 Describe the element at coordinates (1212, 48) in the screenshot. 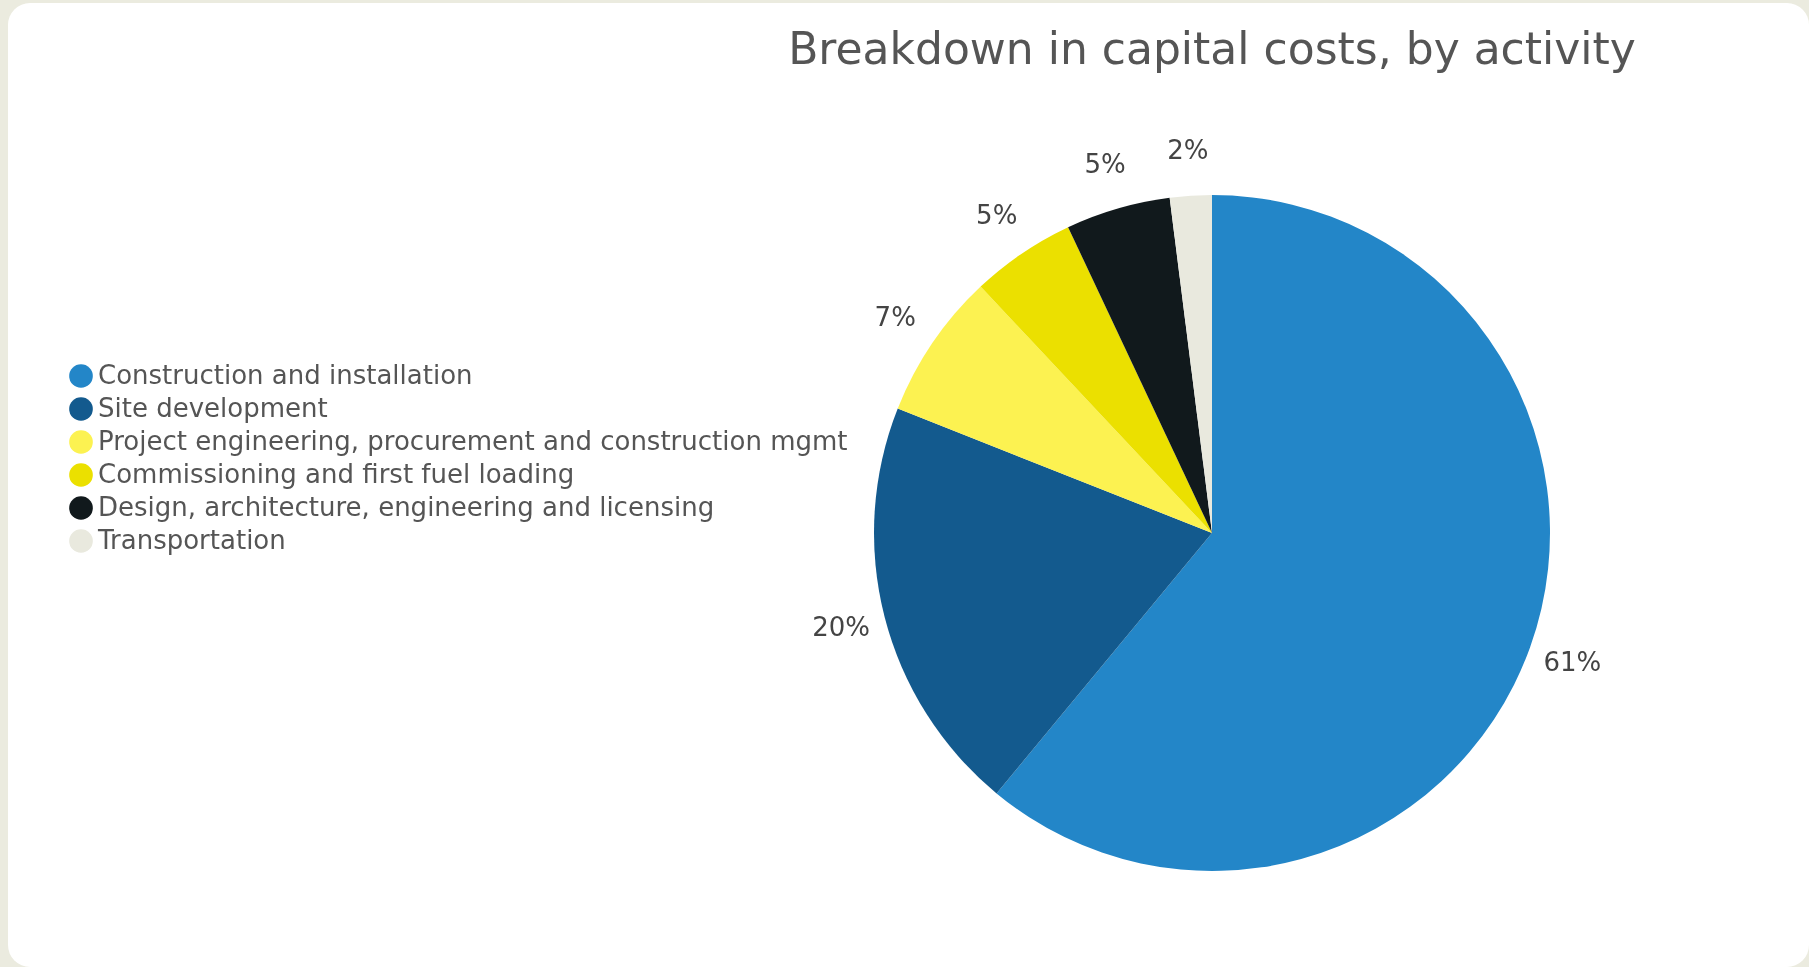

I see `chart-title: Breakdown in capital costs, by activity` at that location.